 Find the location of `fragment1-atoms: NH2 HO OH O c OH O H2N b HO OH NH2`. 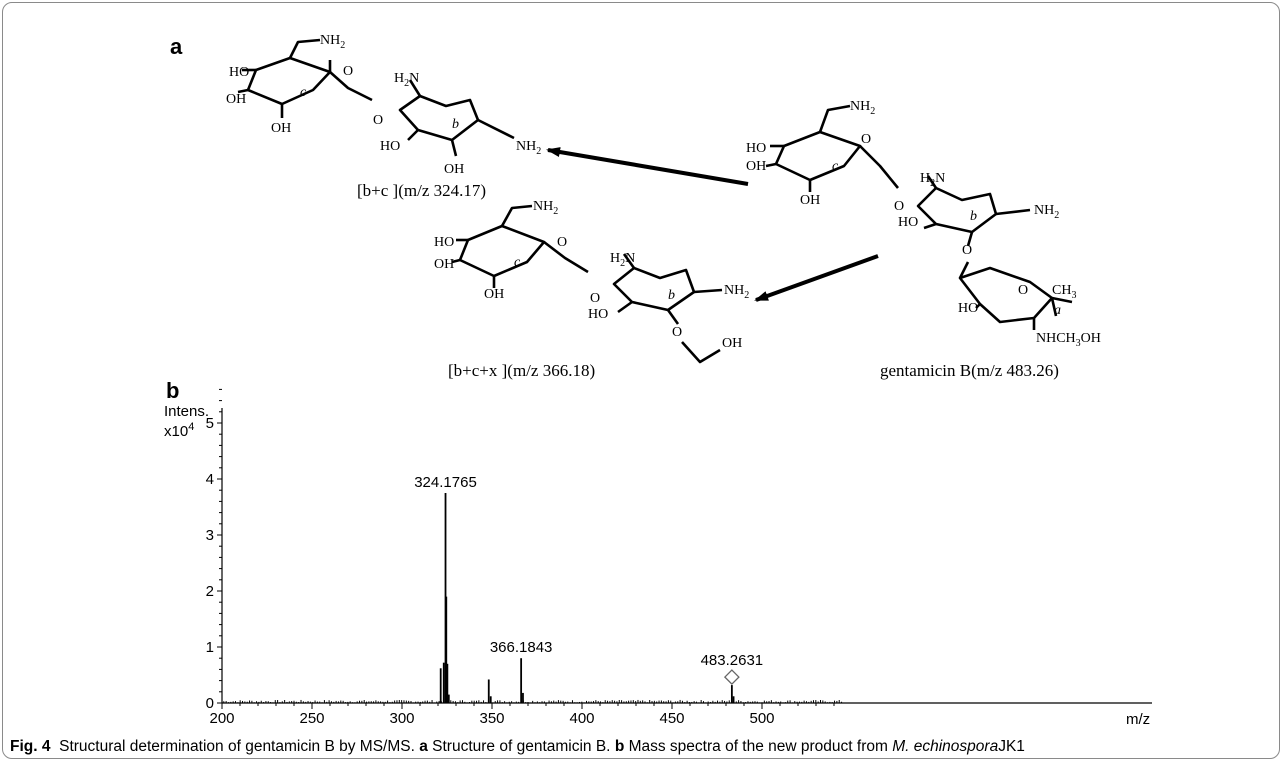

fragment1-atoms: NH2 HO OH O c OH O H2N b HO OH NH2 is located at coordinates (383, 105).